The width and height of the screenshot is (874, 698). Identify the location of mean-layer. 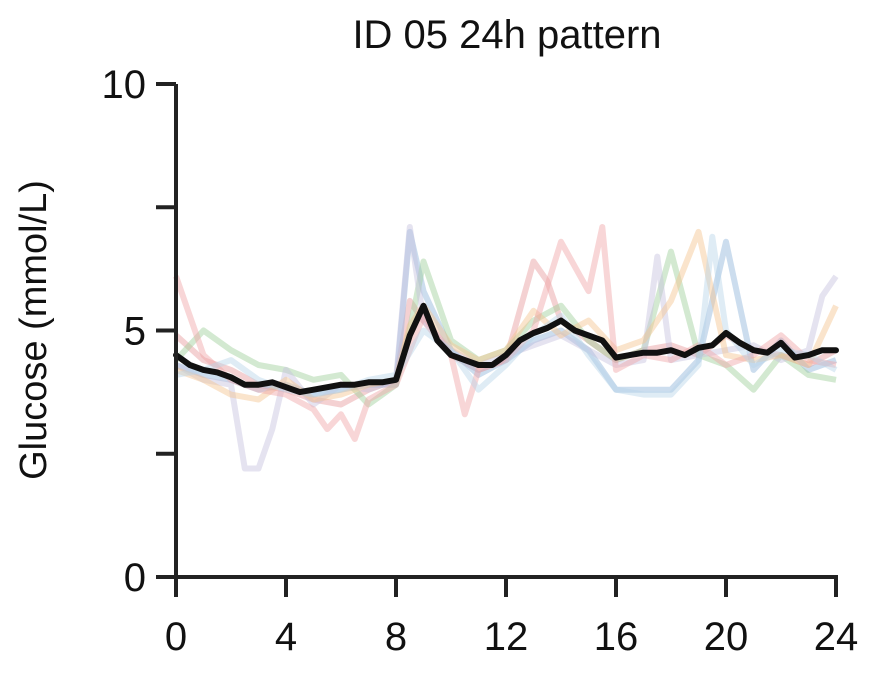
(506, 349).